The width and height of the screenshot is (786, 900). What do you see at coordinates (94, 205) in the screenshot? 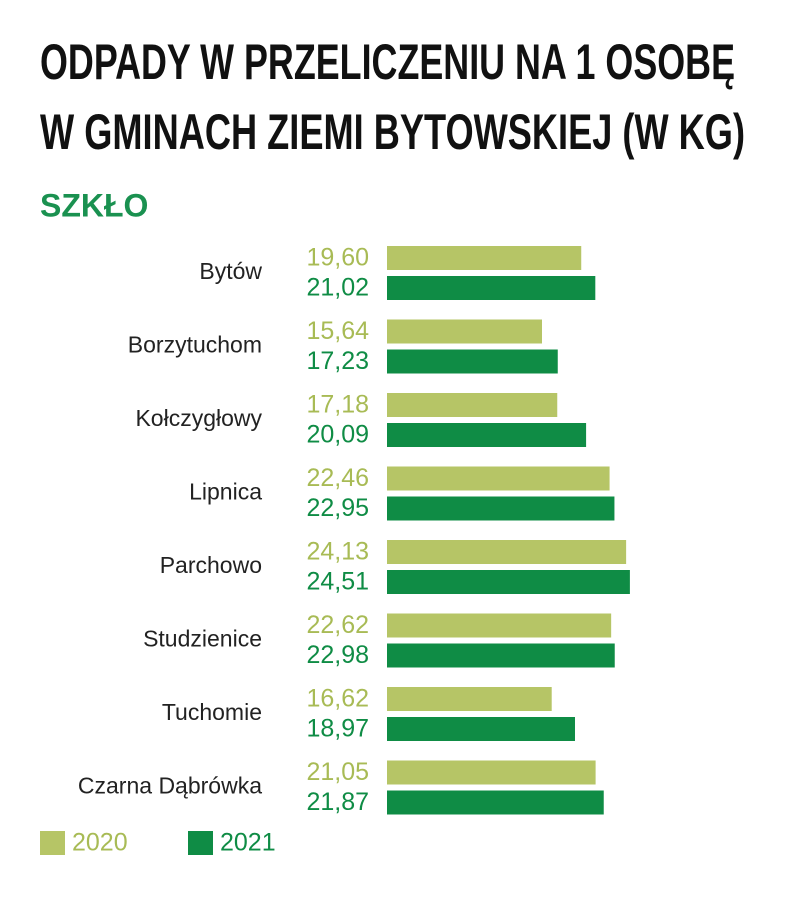
I see `chart-subtitle: SZKŁO` at bounding box center [94, 205].